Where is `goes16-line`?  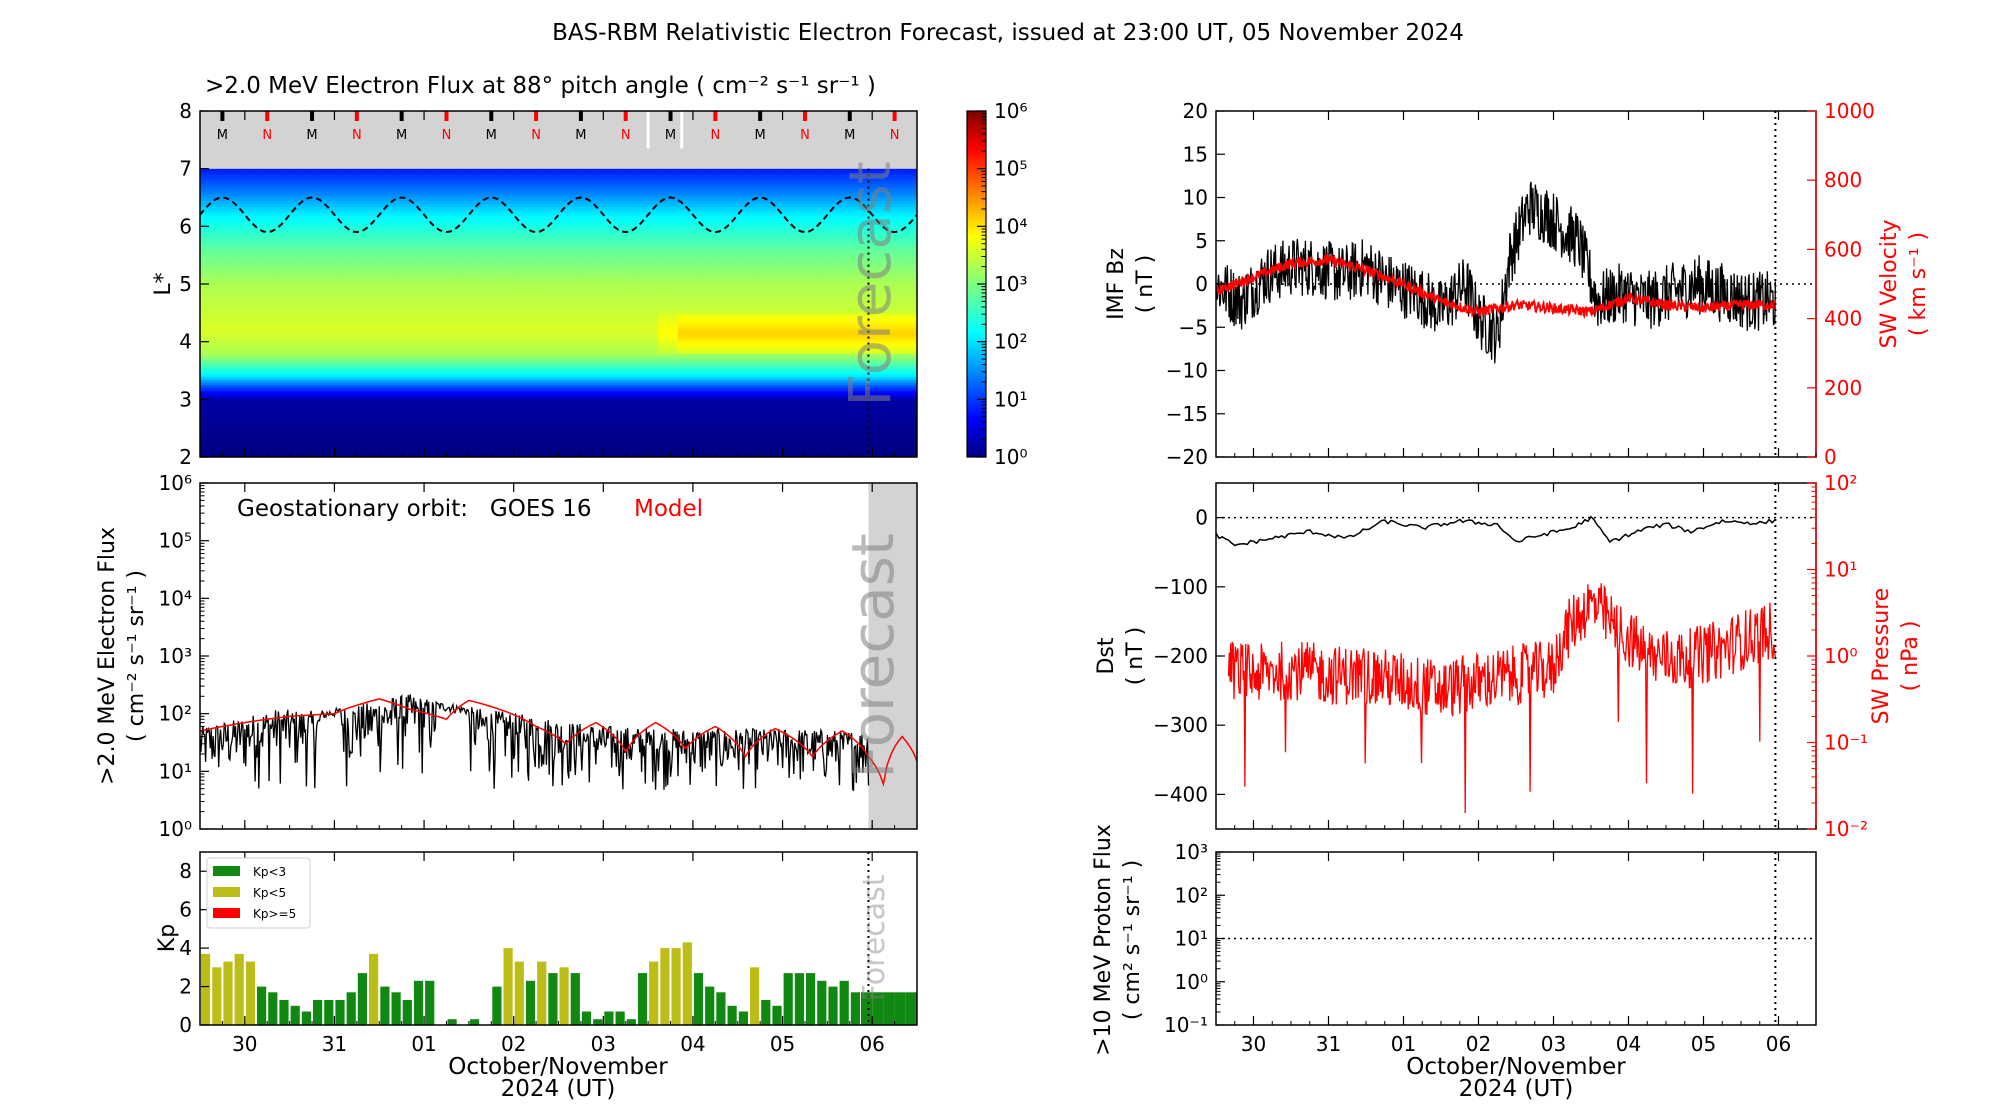
goes16-line is located at coordinates (535, 743).